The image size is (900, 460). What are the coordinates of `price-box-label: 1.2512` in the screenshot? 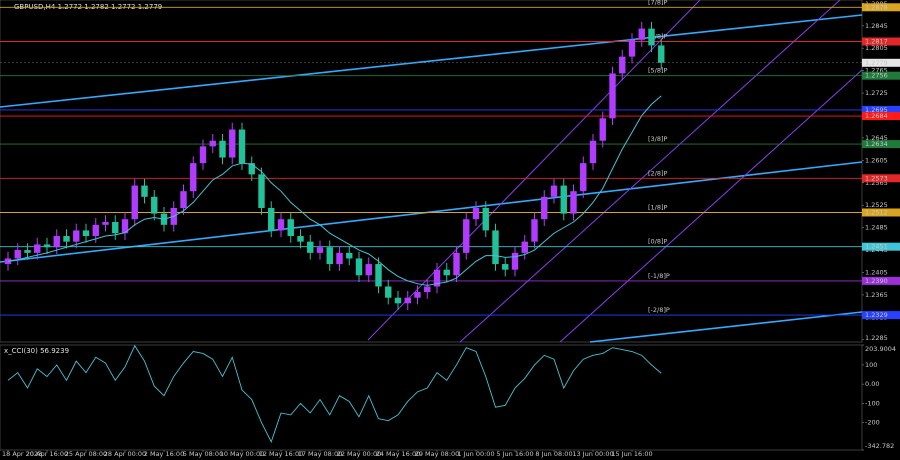 It's located at (876, 212).